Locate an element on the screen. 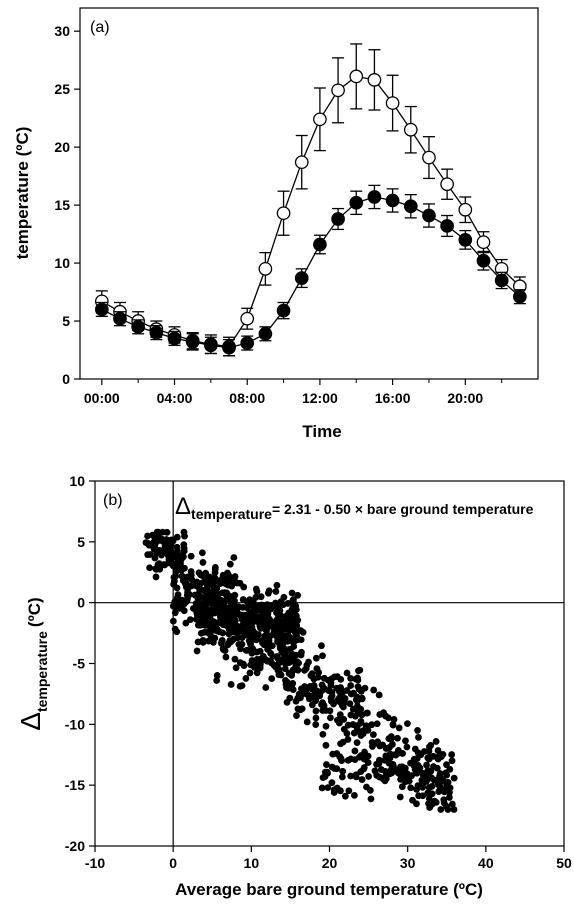 This screenshot has width=574, height=909. y-tick-label: 20 is located at coordinates (62, 147).